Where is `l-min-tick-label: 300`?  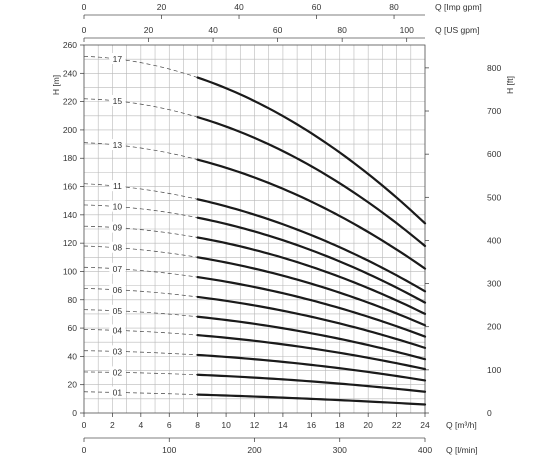
l-min-tick-label: 300 is located at coordinates (340, 450).